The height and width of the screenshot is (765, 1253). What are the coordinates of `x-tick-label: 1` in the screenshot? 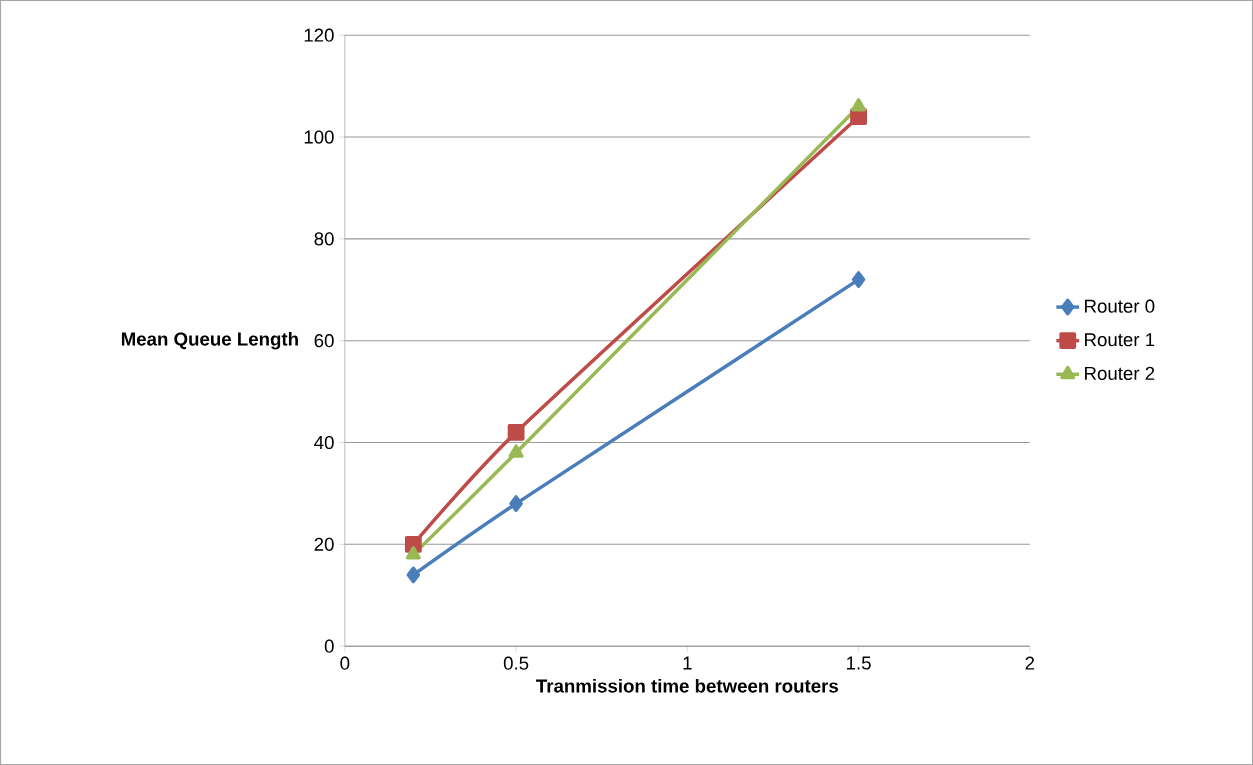 It's located at (687, 663).